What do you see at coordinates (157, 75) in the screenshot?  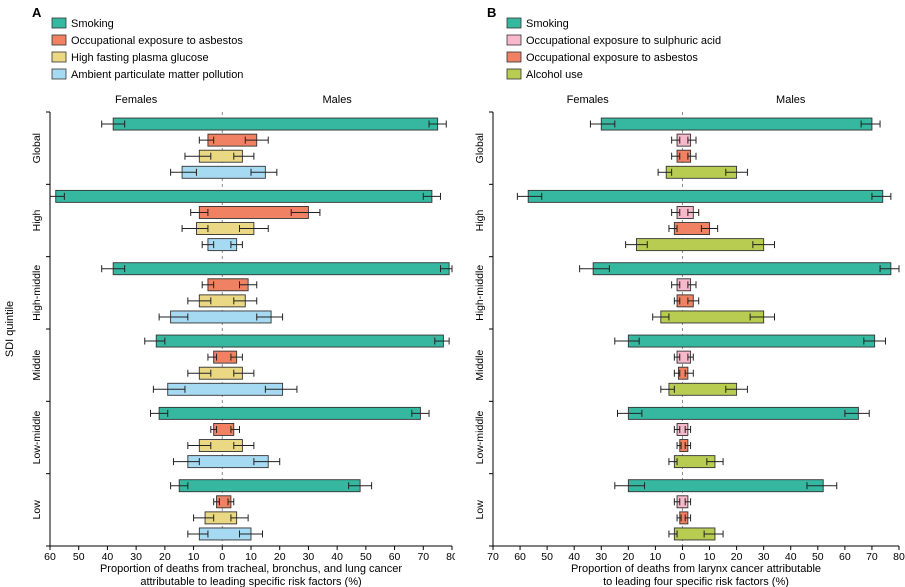 I see `legend-label: Ambient particulate matter pollution` at bounding box center [157, 75].